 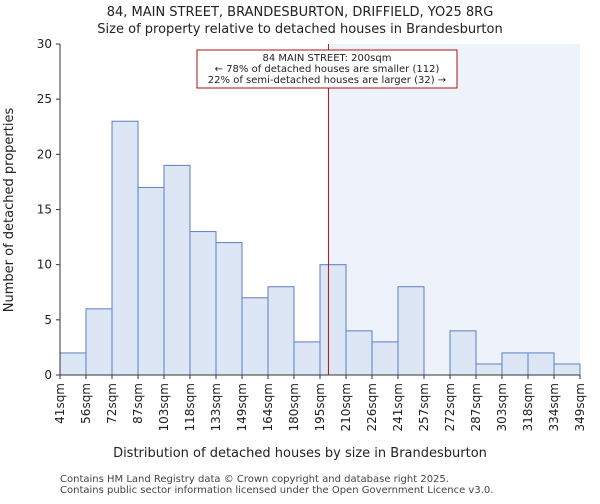 I want to click on x-tick-label: 149sqm, so click(x=242, y=407).